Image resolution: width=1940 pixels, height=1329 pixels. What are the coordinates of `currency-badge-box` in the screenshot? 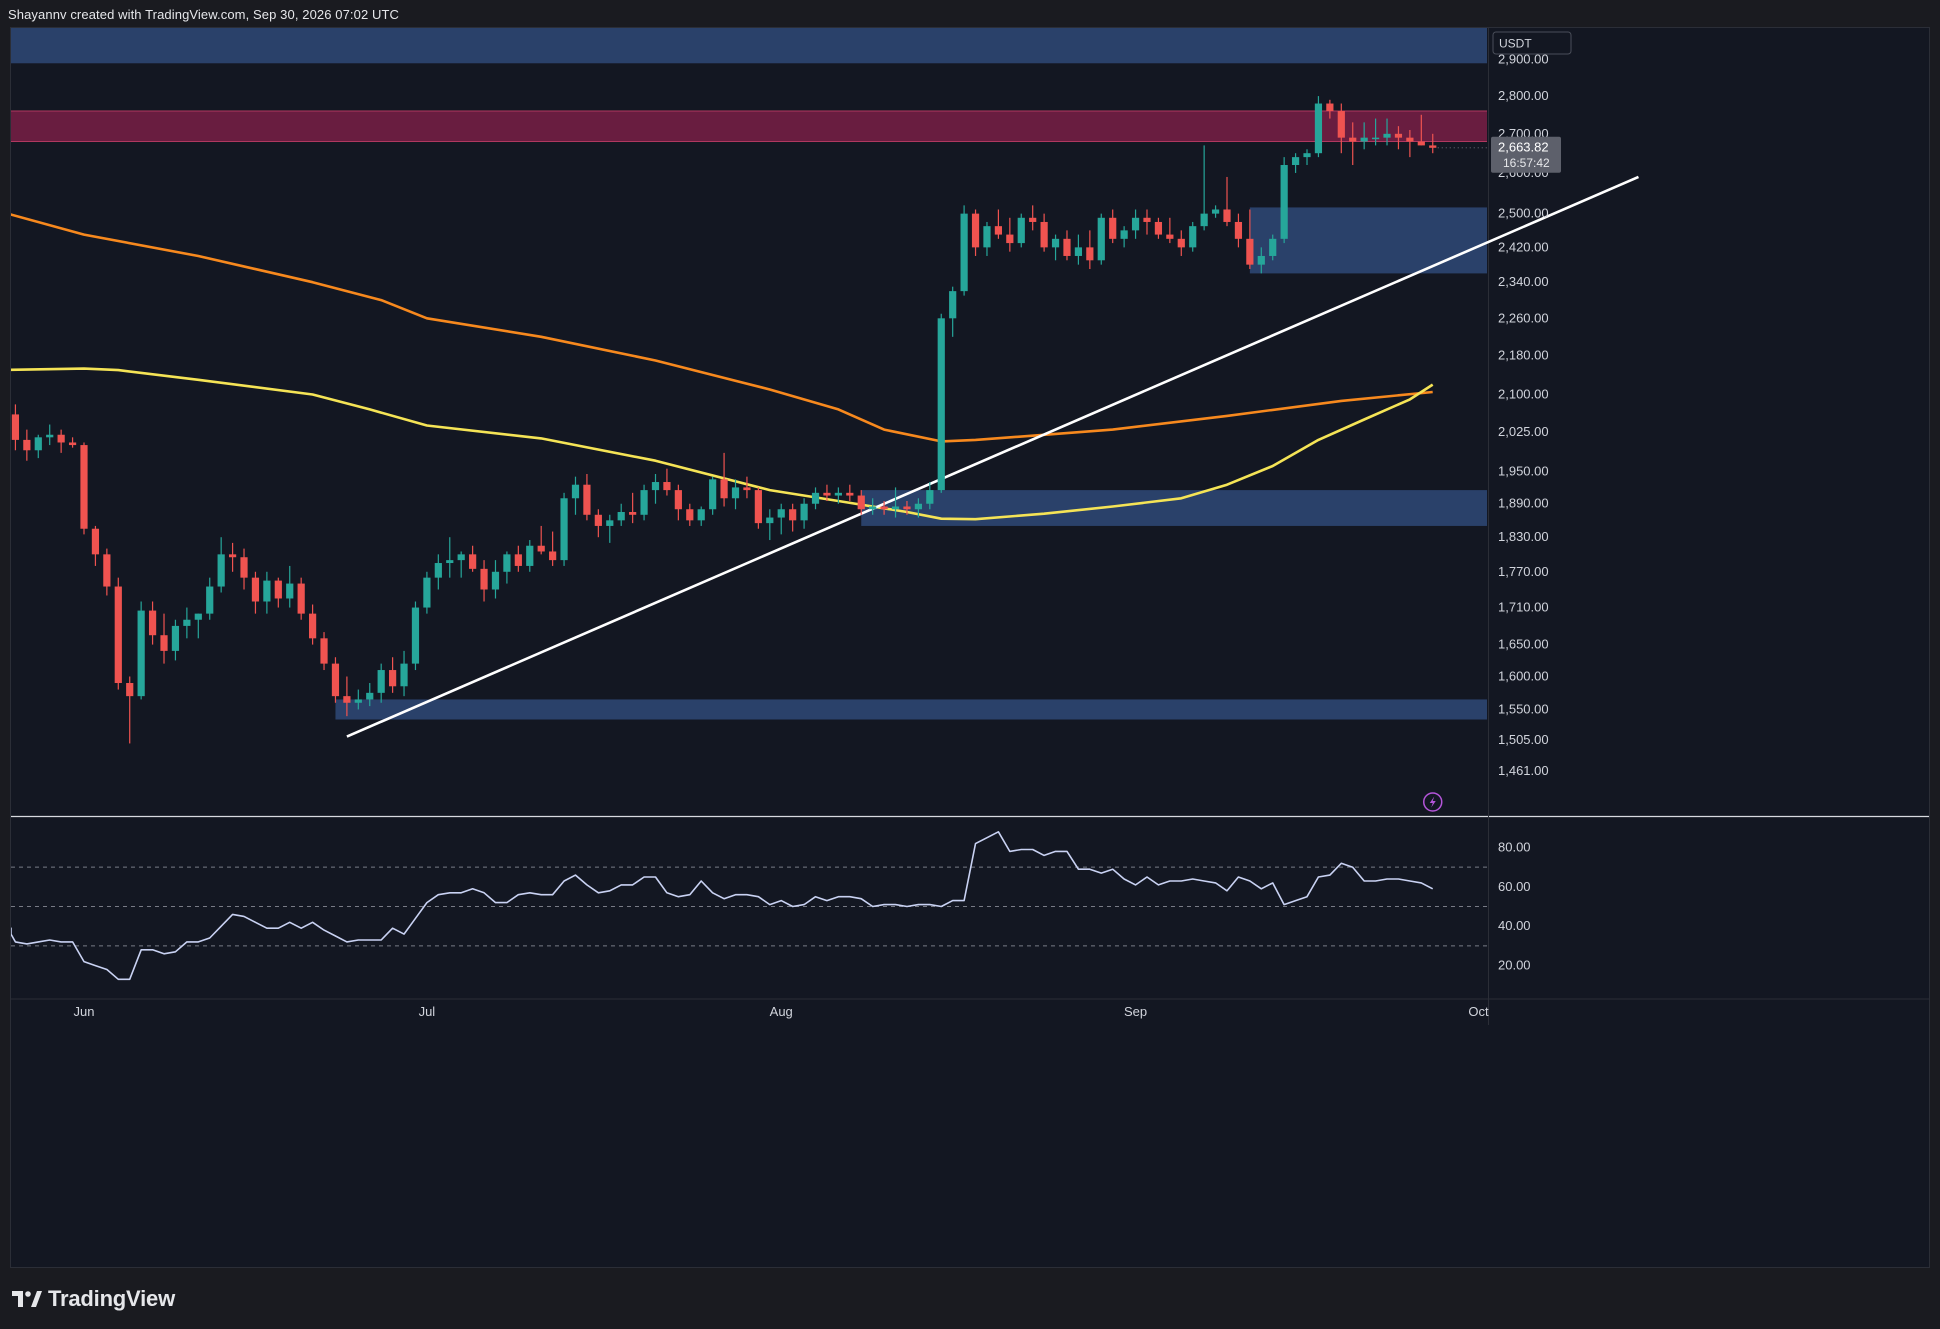 It's located at (1532, 43).